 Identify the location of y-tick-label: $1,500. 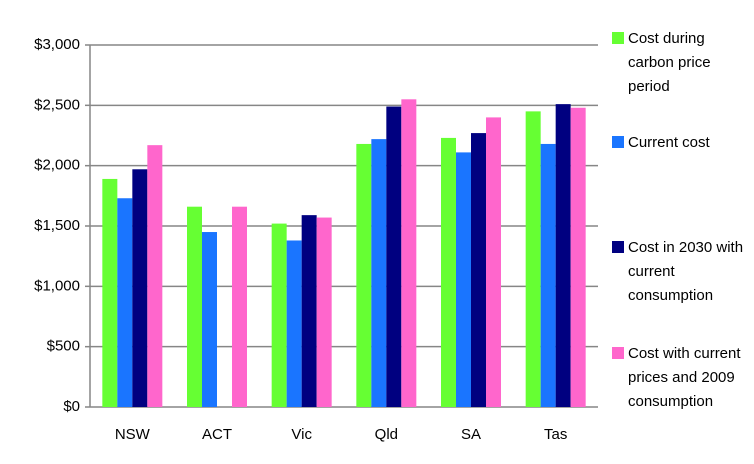
(57, 225).